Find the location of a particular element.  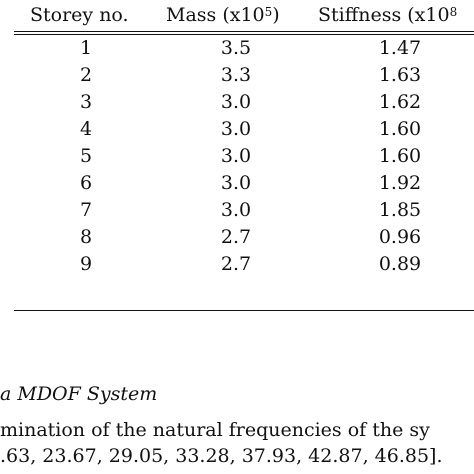

header-stiffness: Stiffness (x108 is located at coordinates (387, 15).